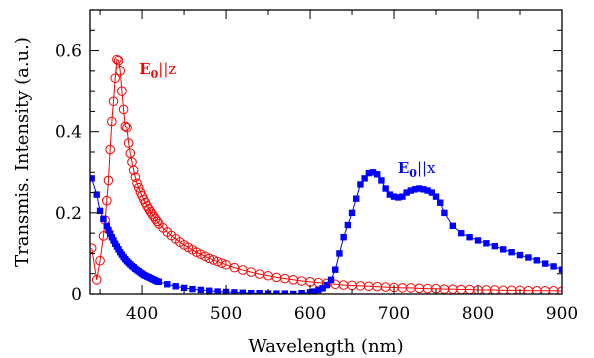  Describe the element at coordinates (167, 69) in the screenshot. I see `annotation-rest: ||z` at that location.